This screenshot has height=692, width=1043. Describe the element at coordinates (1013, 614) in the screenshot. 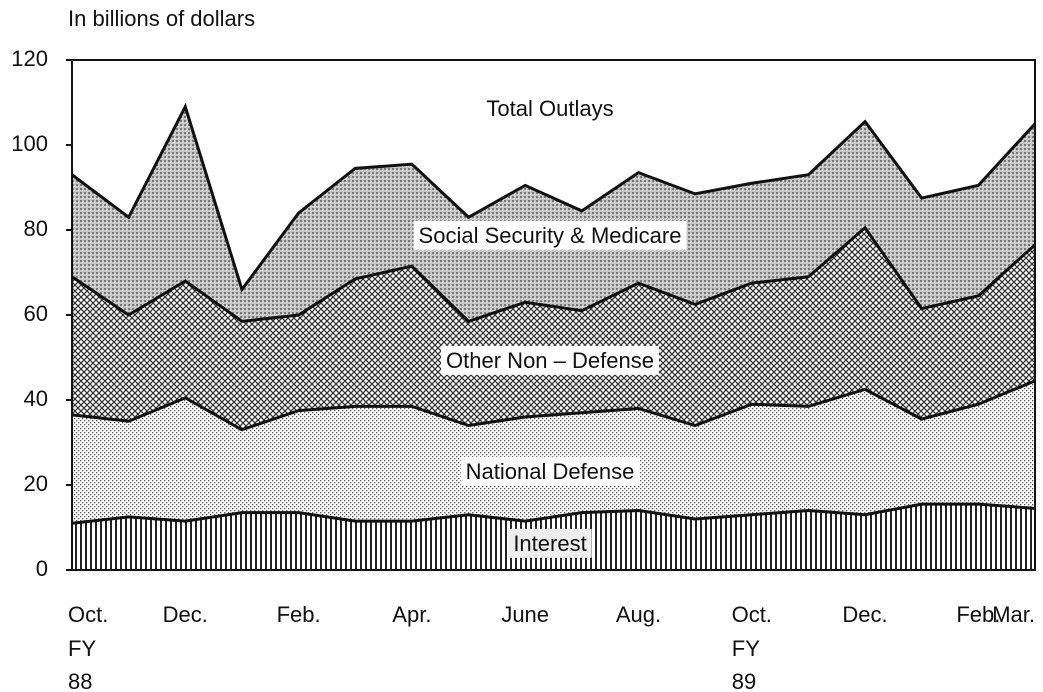

I see `x-tick-label: Mar.` at that location.